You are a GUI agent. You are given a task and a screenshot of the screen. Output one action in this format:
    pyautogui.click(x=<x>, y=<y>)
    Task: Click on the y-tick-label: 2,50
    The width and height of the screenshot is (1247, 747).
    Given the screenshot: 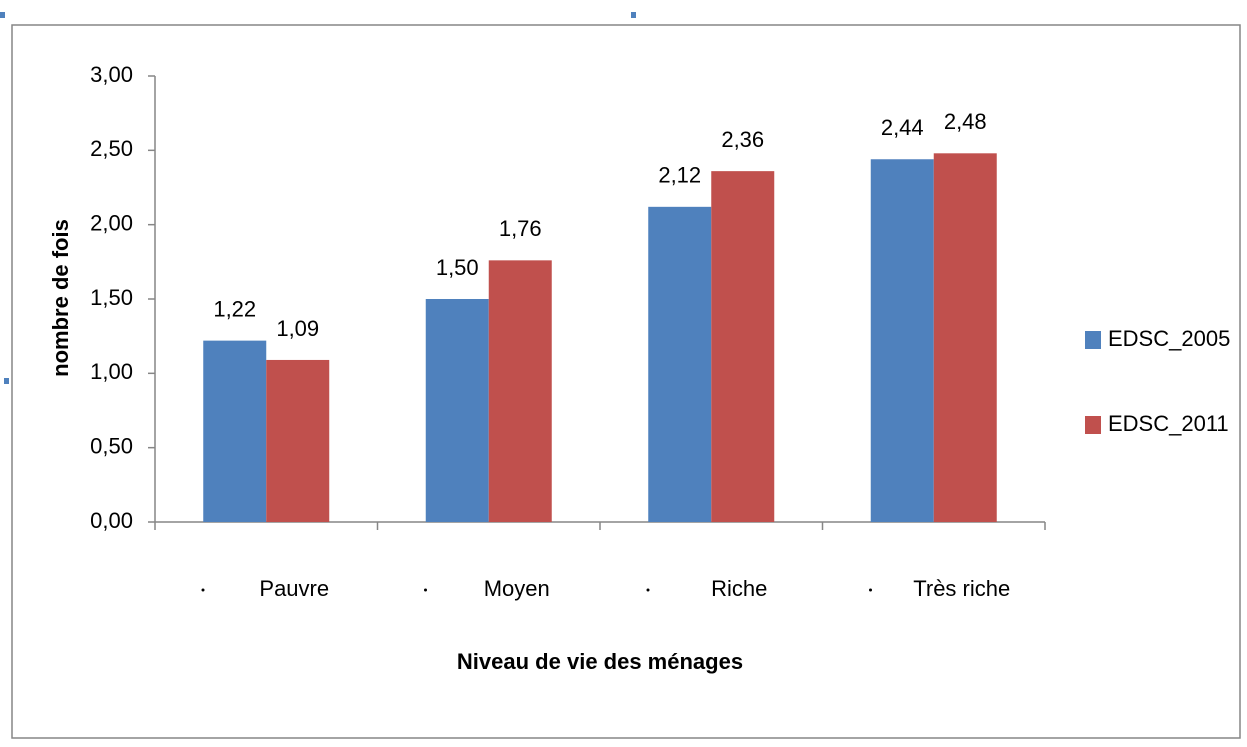 What is the action you would take?
    pyautogui.click(x=111, y=148)
    